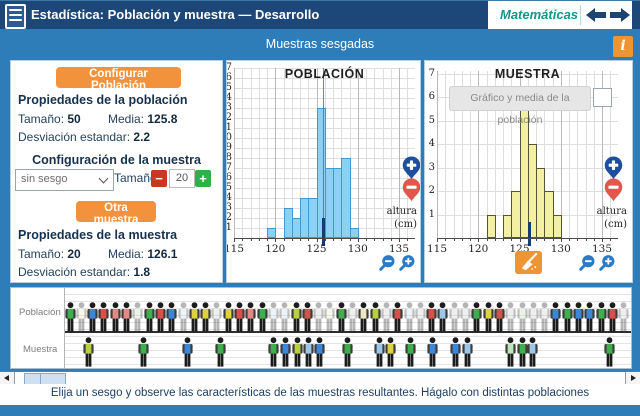 The height and width of the screenshot is (416, 640). What do you see at coordinates (580, 15) in the screenshot?
I see `divider` at bounding box center [580, 15].